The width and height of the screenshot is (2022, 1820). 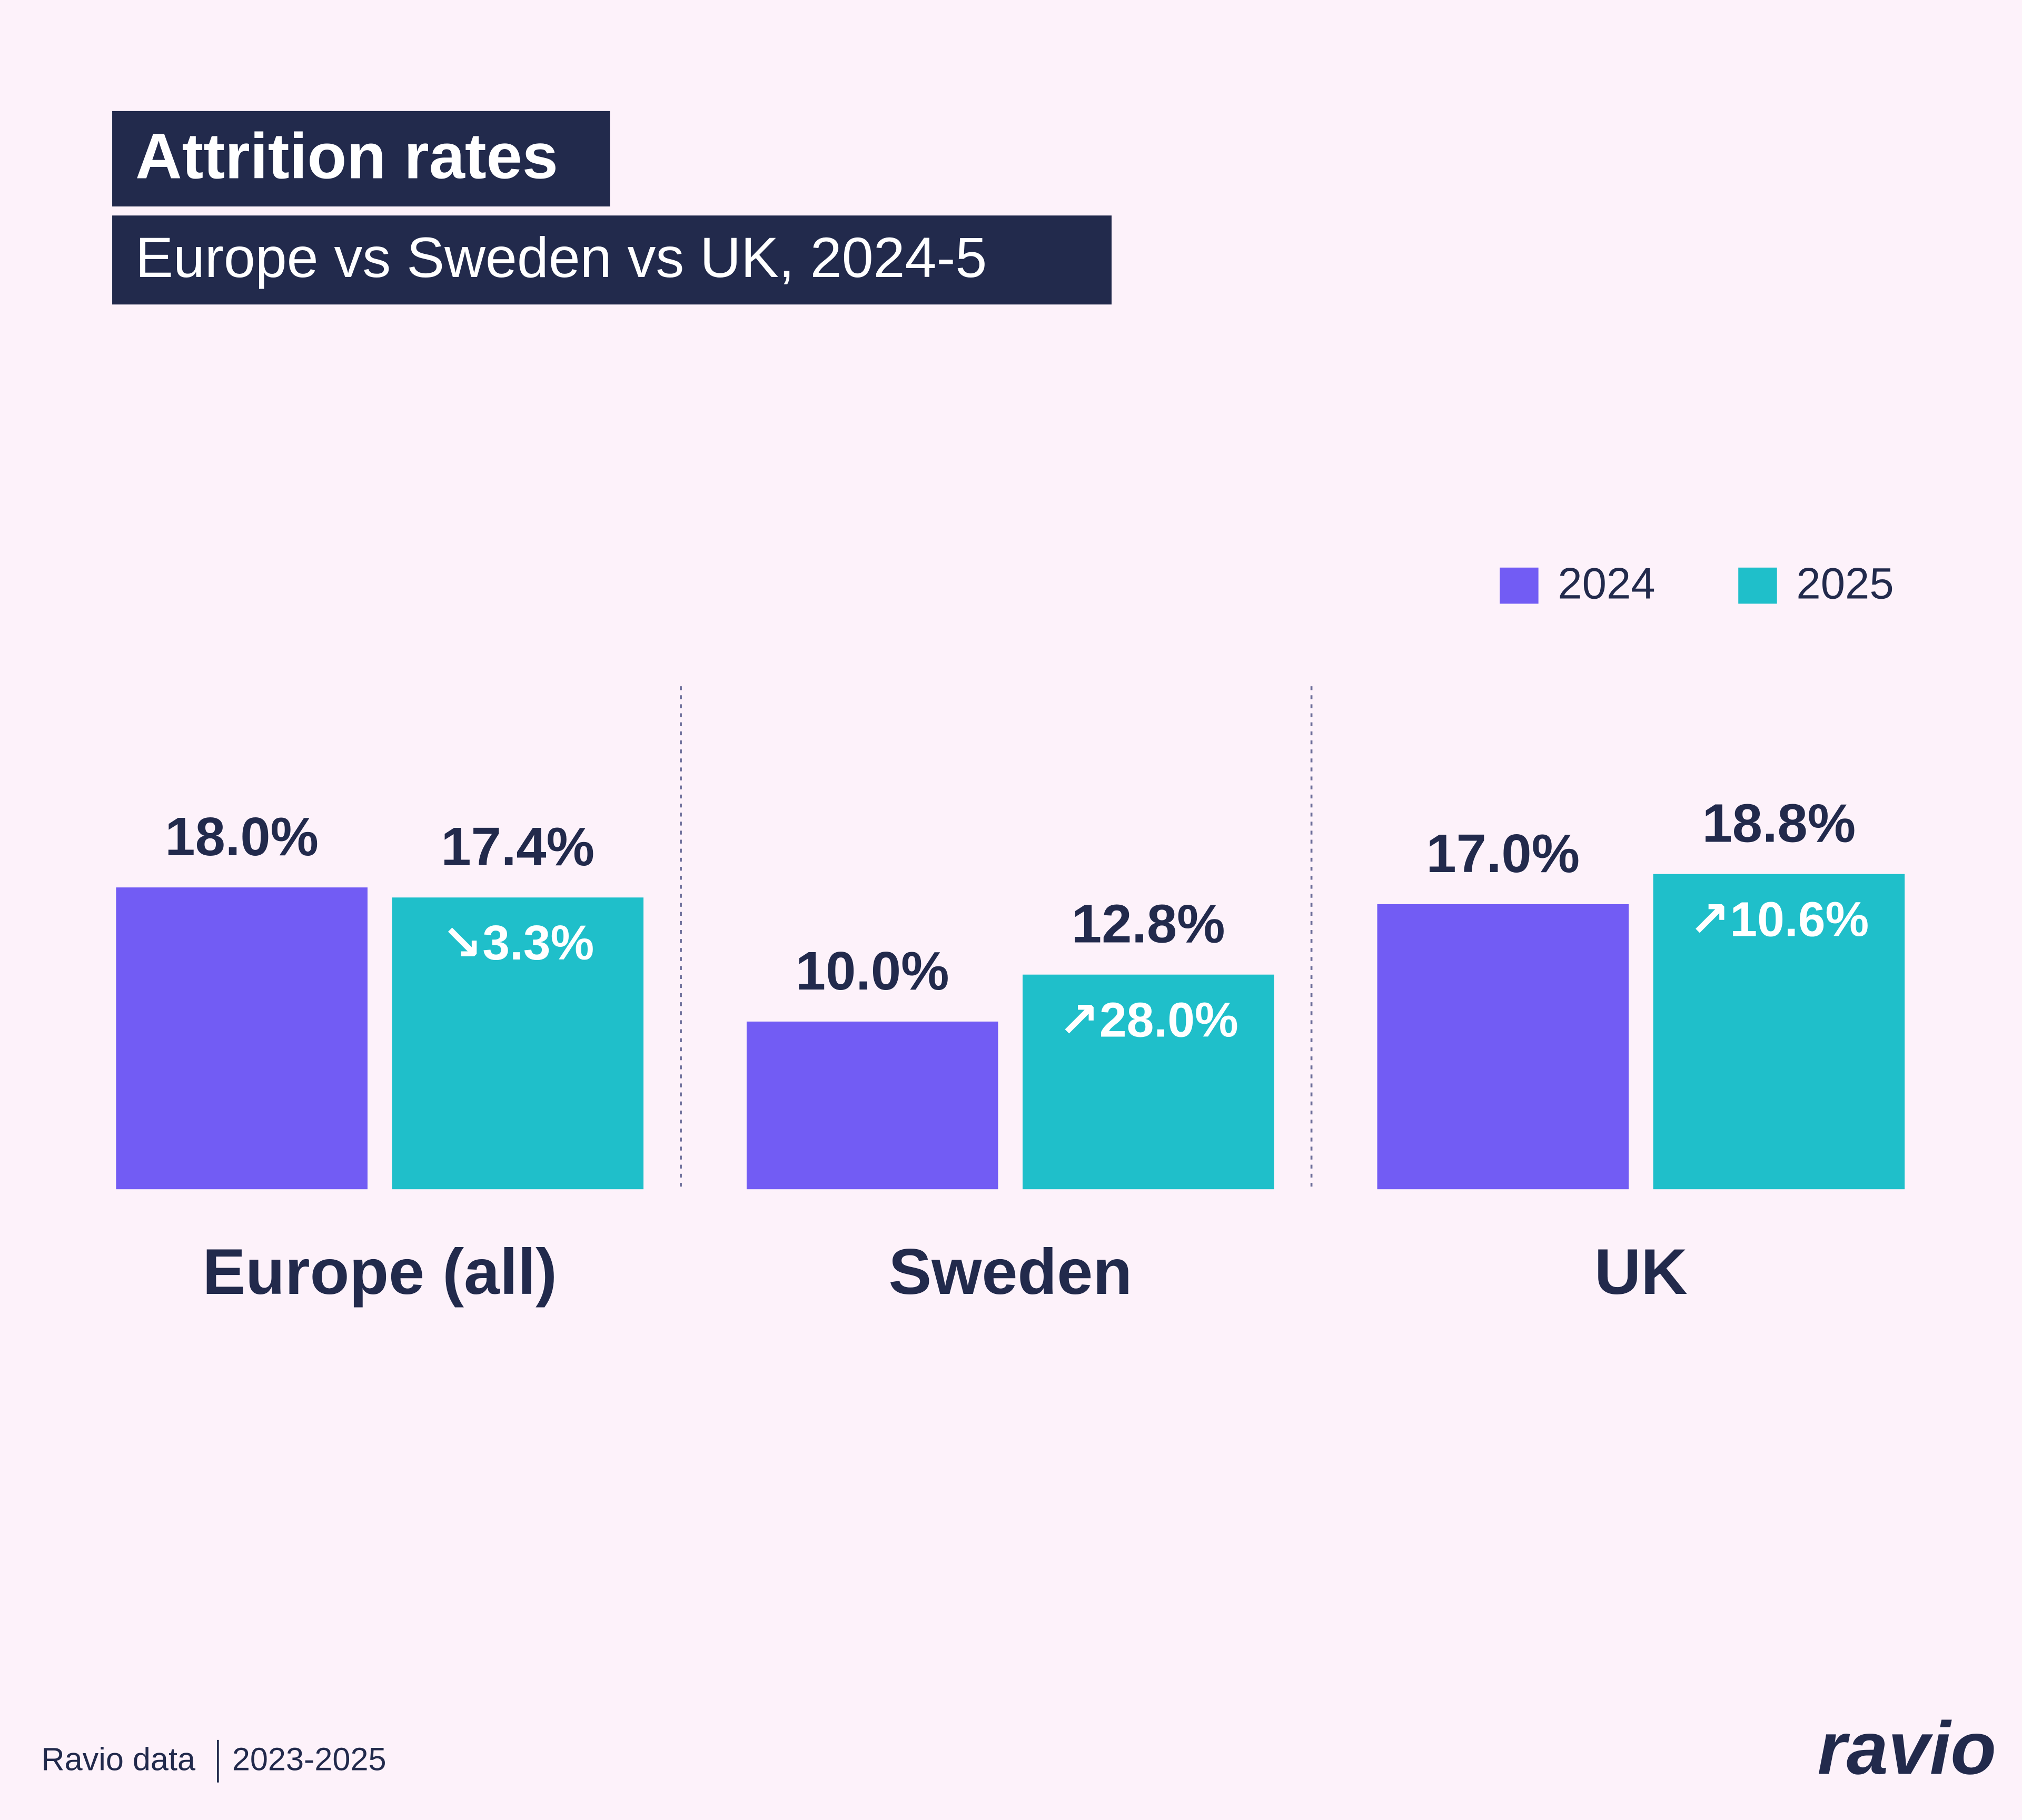 What do you see at coordinates (1845, 583) in the screenshot?
I see `legend-label: 2025` at bounding box center [1845, 583].